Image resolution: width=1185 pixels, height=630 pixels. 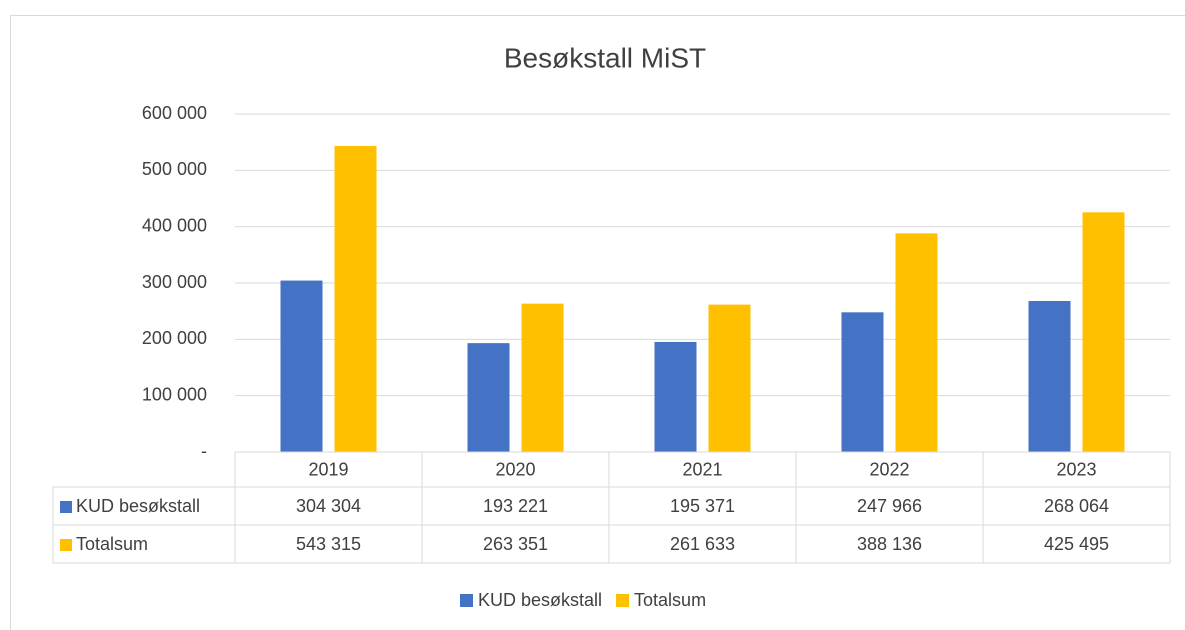 I want to click on x-tick-label: 2023, so click(x=1076, y=469).